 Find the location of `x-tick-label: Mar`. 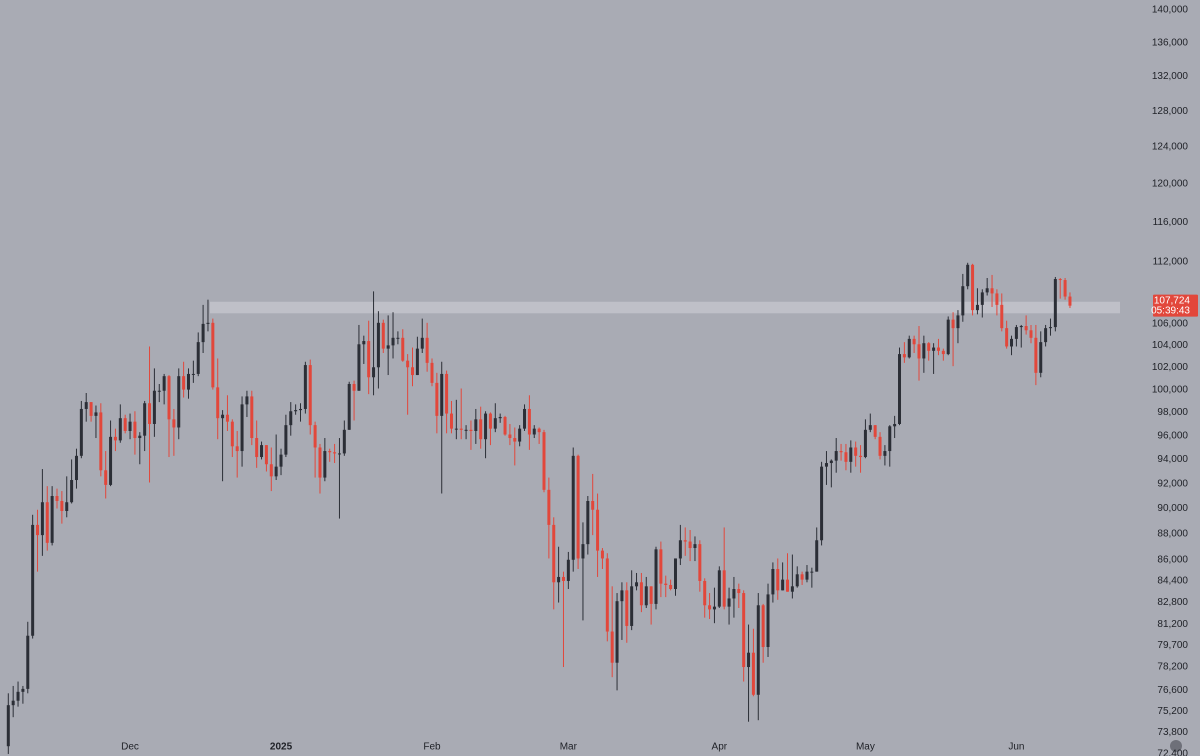

x-tick-label: Mar is located at coordinates (569, 747).